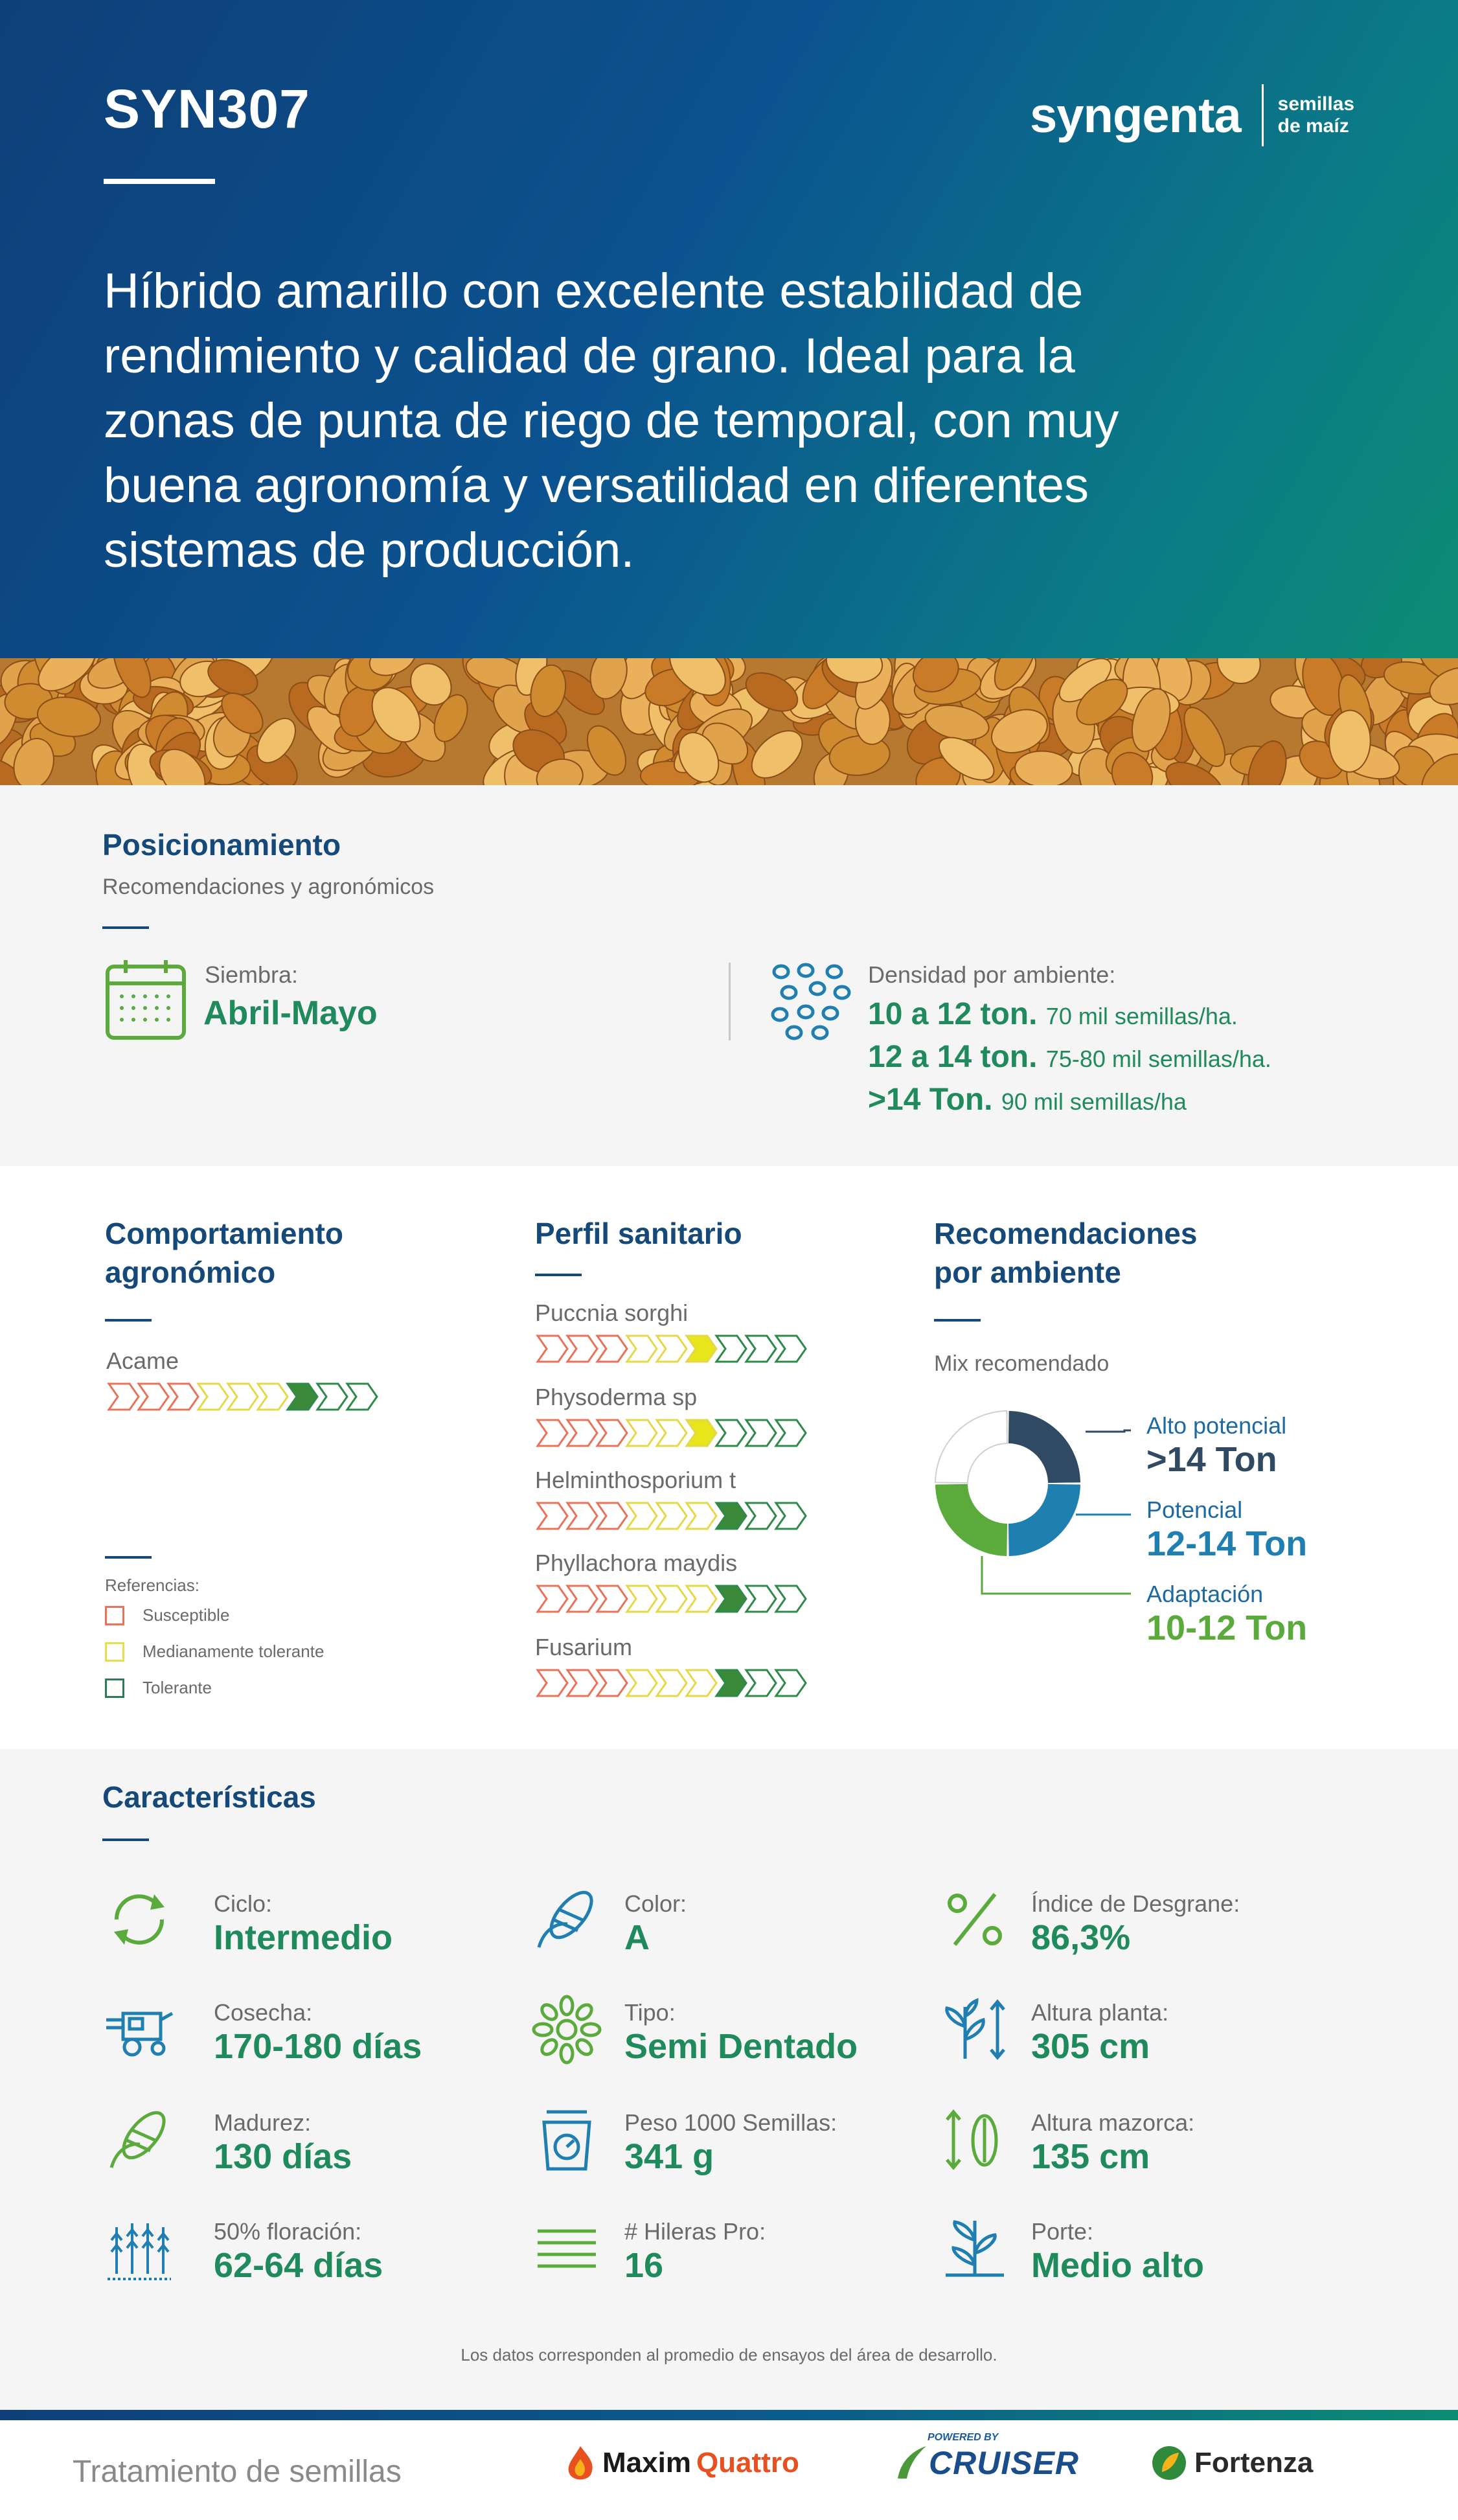 Image resolution: width=1458 pixels, height=2520 pixels. What do you see at coordinates (114, 1615) in the screenshot?
I see `susceptible-swatch` at bounding box center [114, 1615].